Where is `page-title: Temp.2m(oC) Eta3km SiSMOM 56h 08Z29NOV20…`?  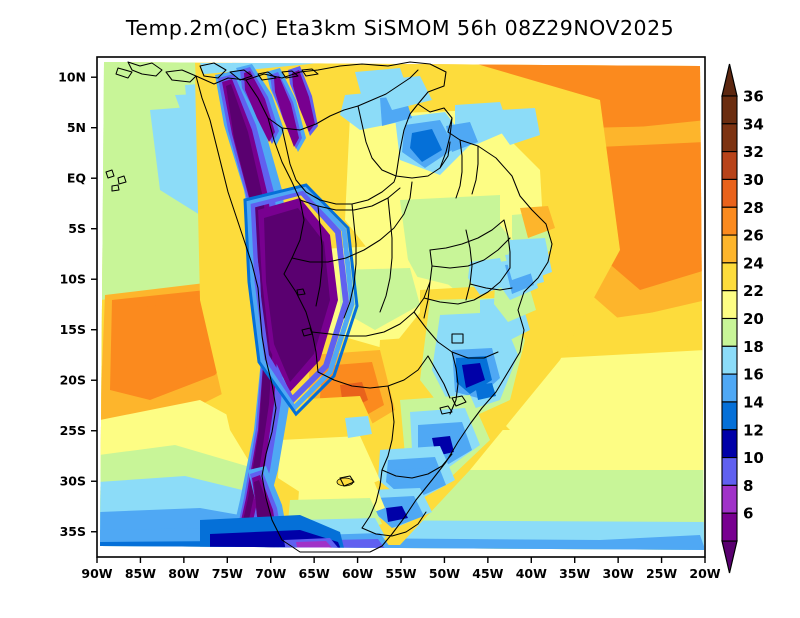
page-title: Temp.2m(oC) Eta3km SiSMOM 56h 08Z29NOV20… is located at coordinates (400, 28).